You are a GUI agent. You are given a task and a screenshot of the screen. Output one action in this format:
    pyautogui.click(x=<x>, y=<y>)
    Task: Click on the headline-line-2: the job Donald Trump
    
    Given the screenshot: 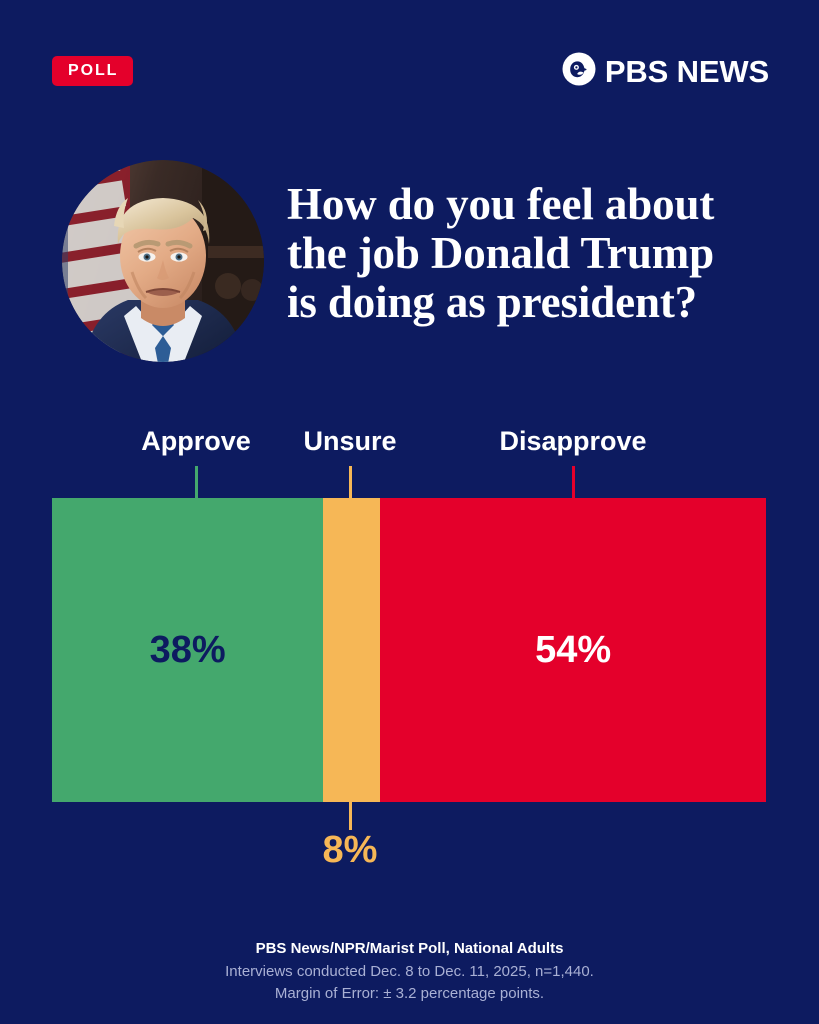 What is the action you would take?
    pyautogui.click(x=500, y=253)
    